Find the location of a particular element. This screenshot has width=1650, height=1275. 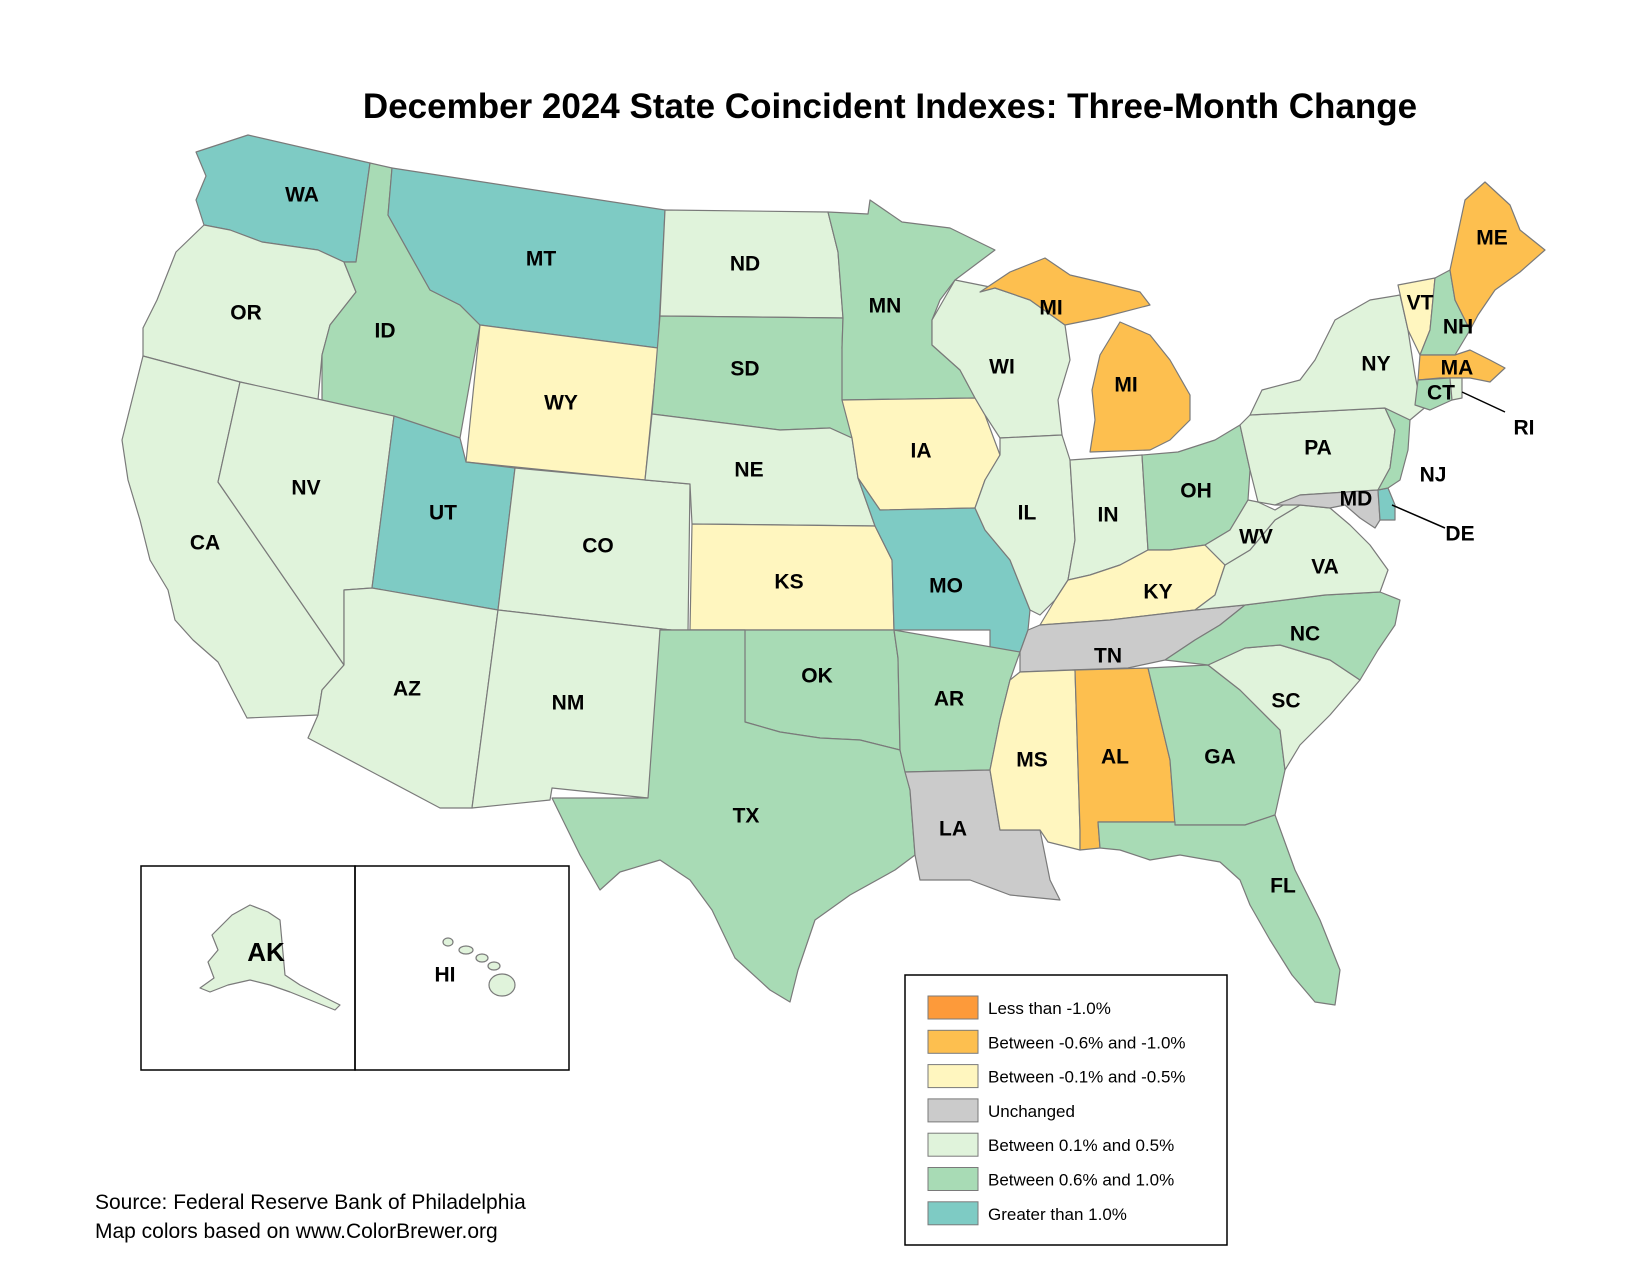

label-ks: KS is located at coordinates (788, 582).